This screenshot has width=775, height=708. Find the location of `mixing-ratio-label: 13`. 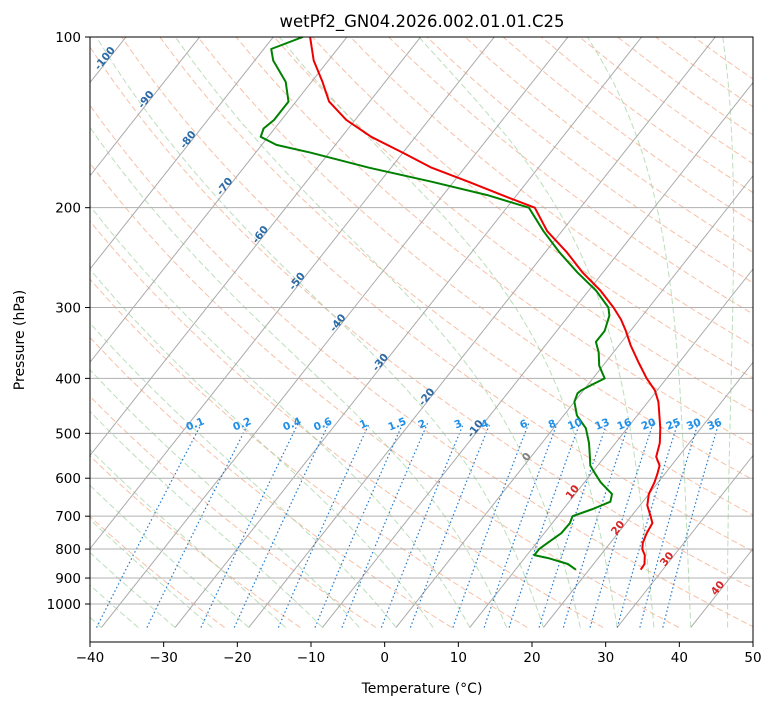

mixing-ratio-label: 13 is located at coordinates (602, 424).